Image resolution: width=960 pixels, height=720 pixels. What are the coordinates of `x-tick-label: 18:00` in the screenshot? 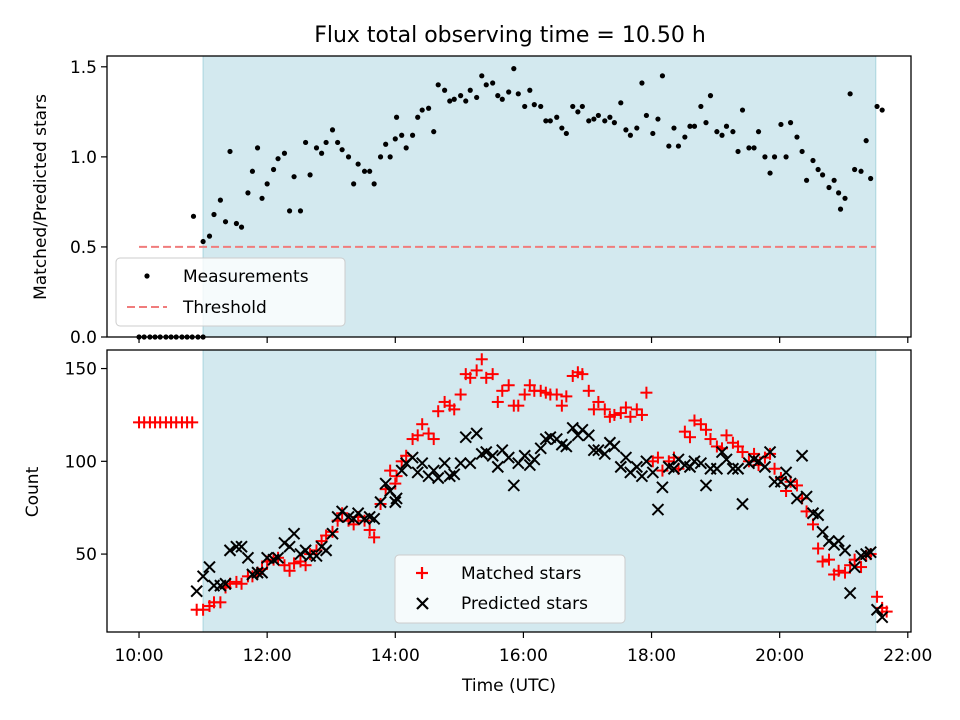 It's located at (651, 656).